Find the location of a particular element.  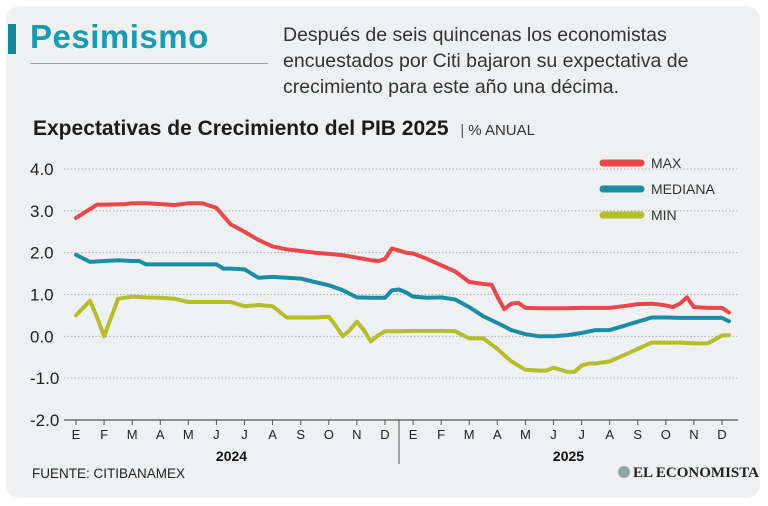

series-line-mediana is located at coordinates (402, 295).